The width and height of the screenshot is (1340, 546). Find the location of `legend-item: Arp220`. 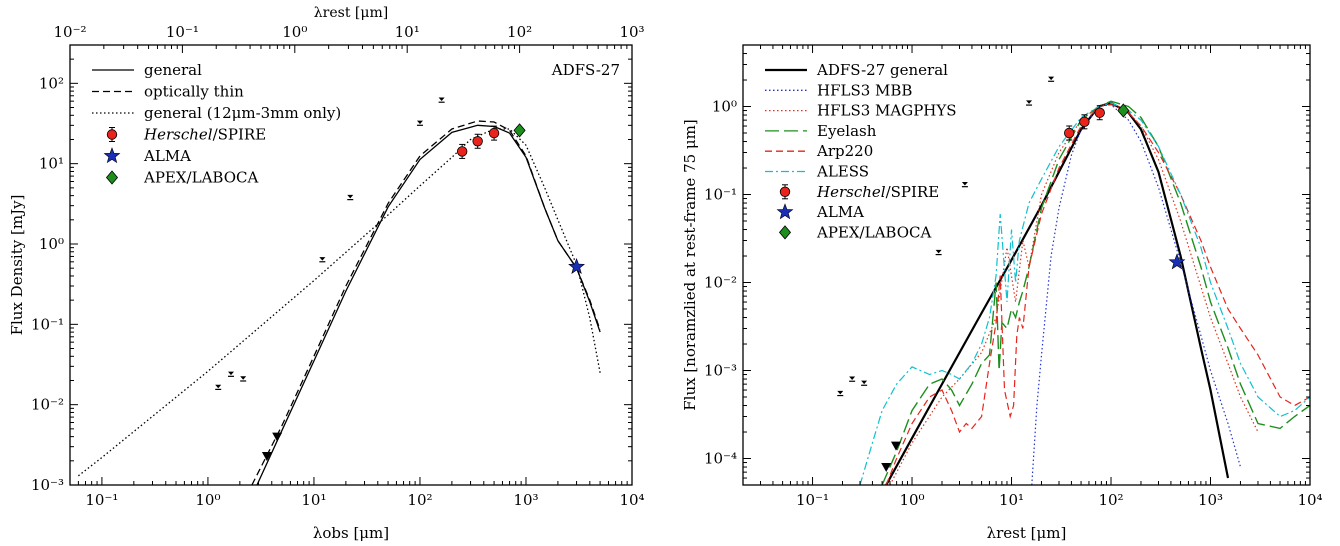

legend-item: Arp220 is located at coordinates (819, 151).